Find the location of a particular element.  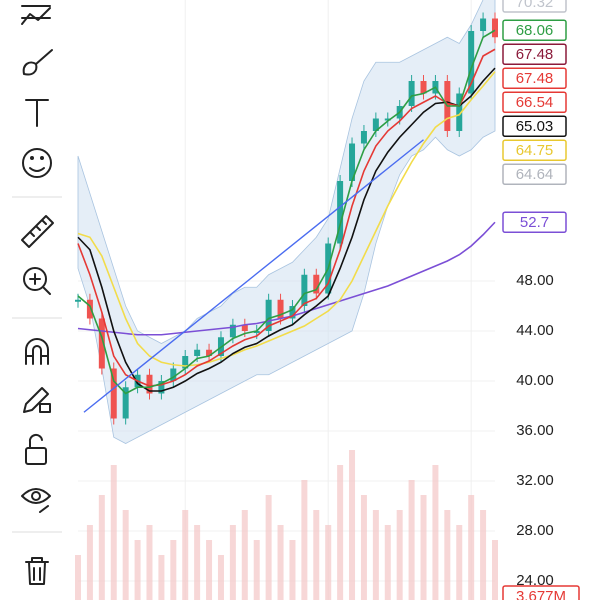

y-tick-label: 40.00 is located at coordinates (535, 380).